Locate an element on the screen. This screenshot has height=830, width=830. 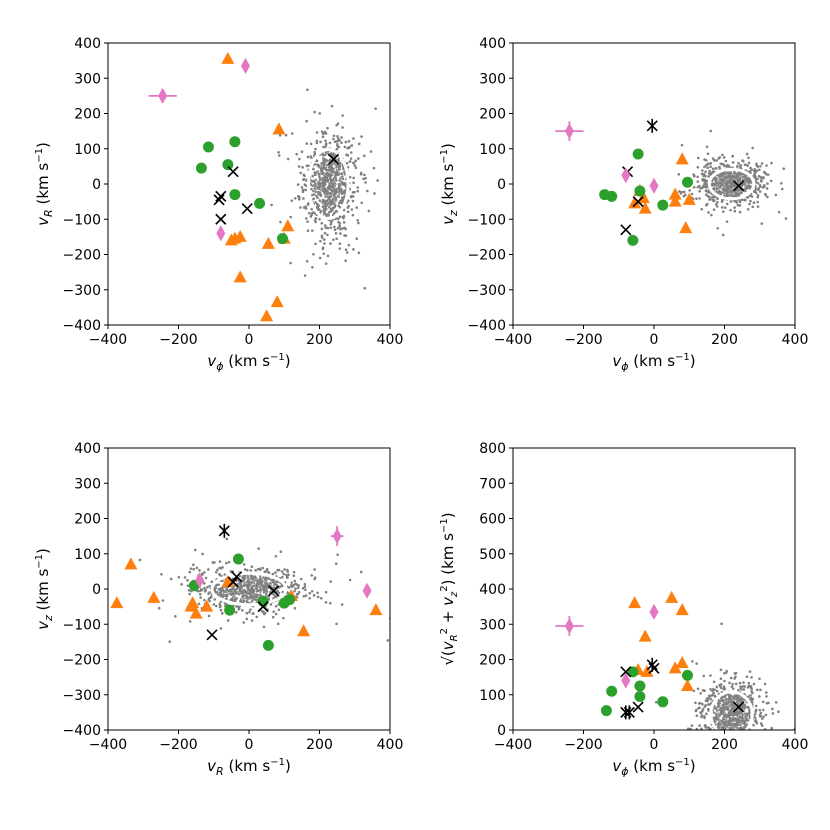
y-tick-label: 400 is located at coordinates (87, 449).